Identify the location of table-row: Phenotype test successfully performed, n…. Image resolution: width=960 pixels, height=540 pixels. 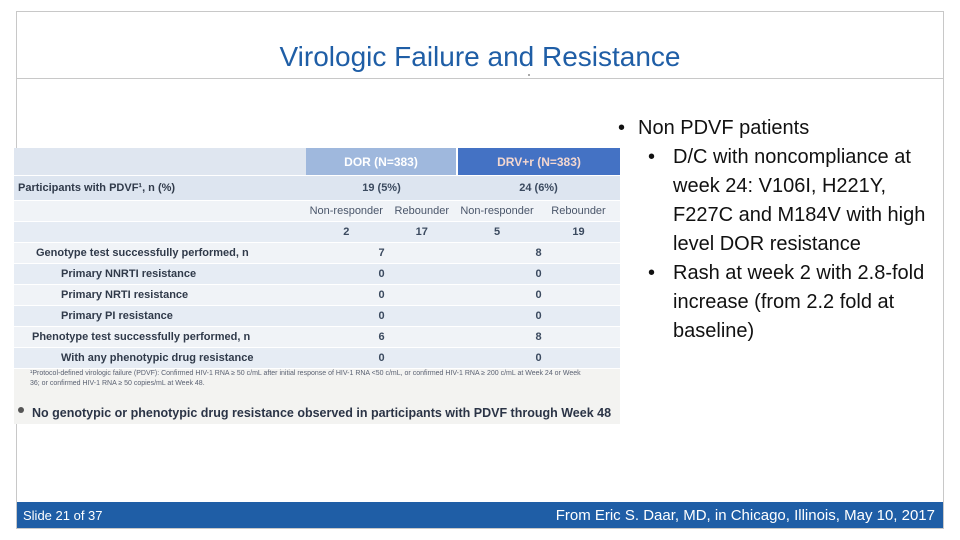
(317, 337).